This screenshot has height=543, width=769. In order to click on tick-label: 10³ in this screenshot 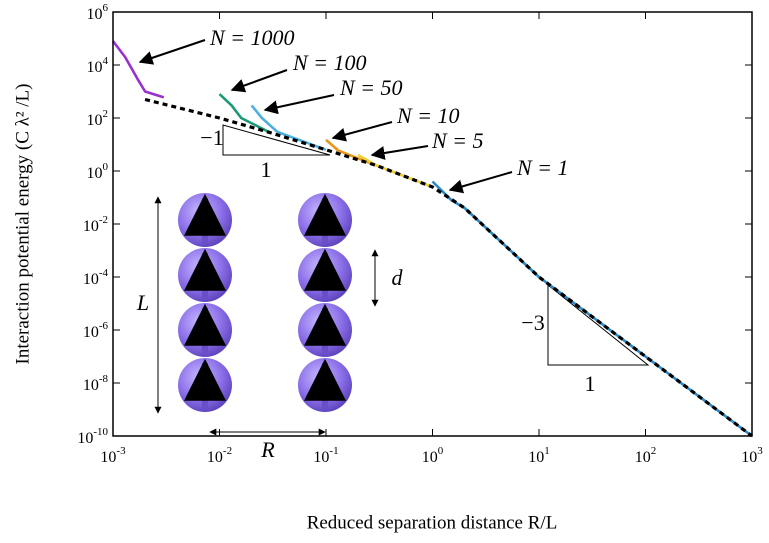, I will do `click(752, 455)`.